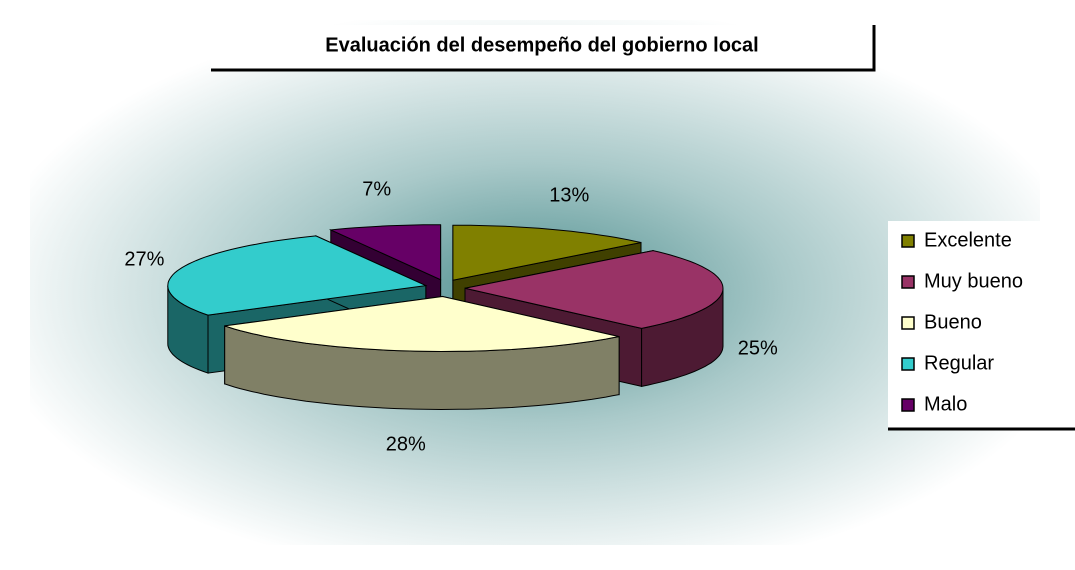 The image size is (1075, 570). Describe the element at coordinates (569, 195) in the screenshot. I see `data-label: 13%` at that location.